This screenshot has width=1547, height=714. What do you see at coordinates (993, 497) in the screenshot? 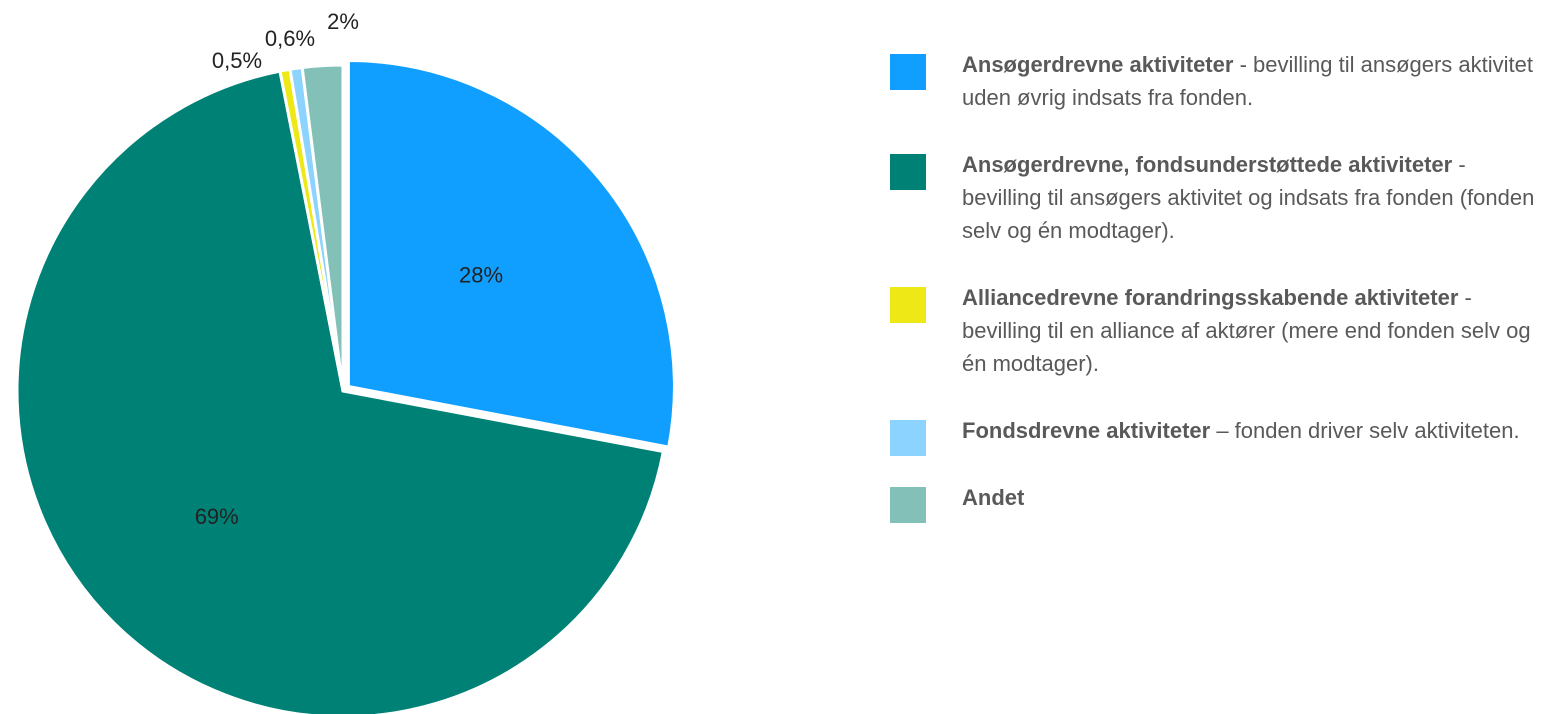
I see `legend-name: Andet` at bounding box center [993, 497].